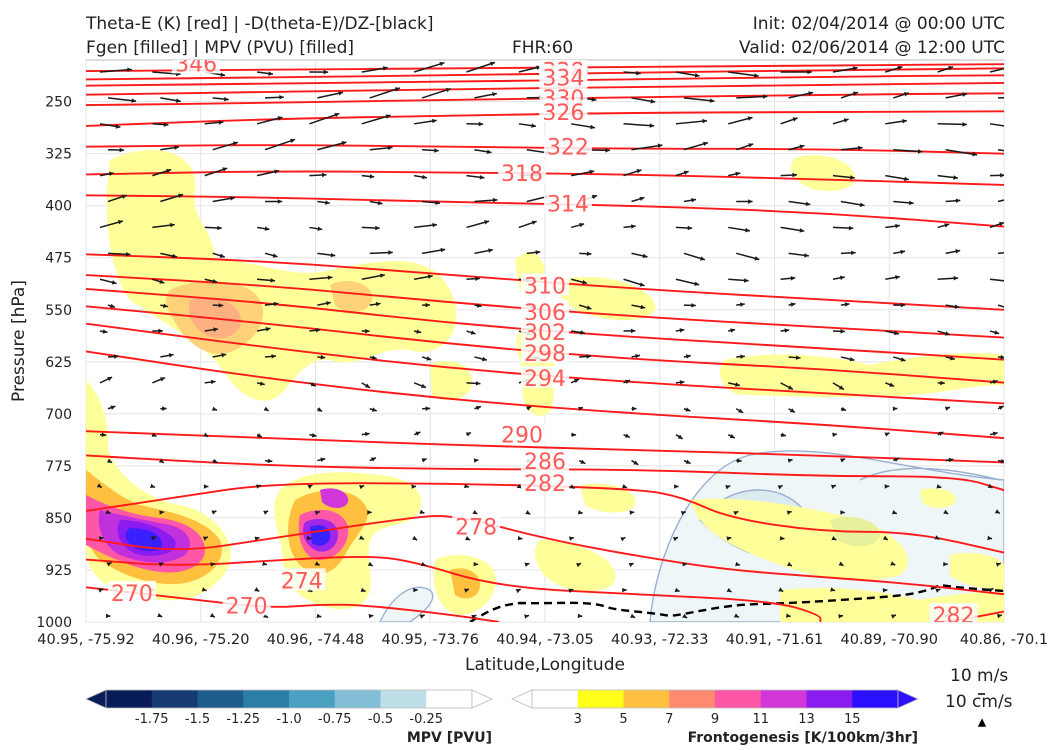 Image resolution: width=1050 pixels, height=750 pixels. I want to click on colorbar-tick-label: -0.75, so click(335, 719).